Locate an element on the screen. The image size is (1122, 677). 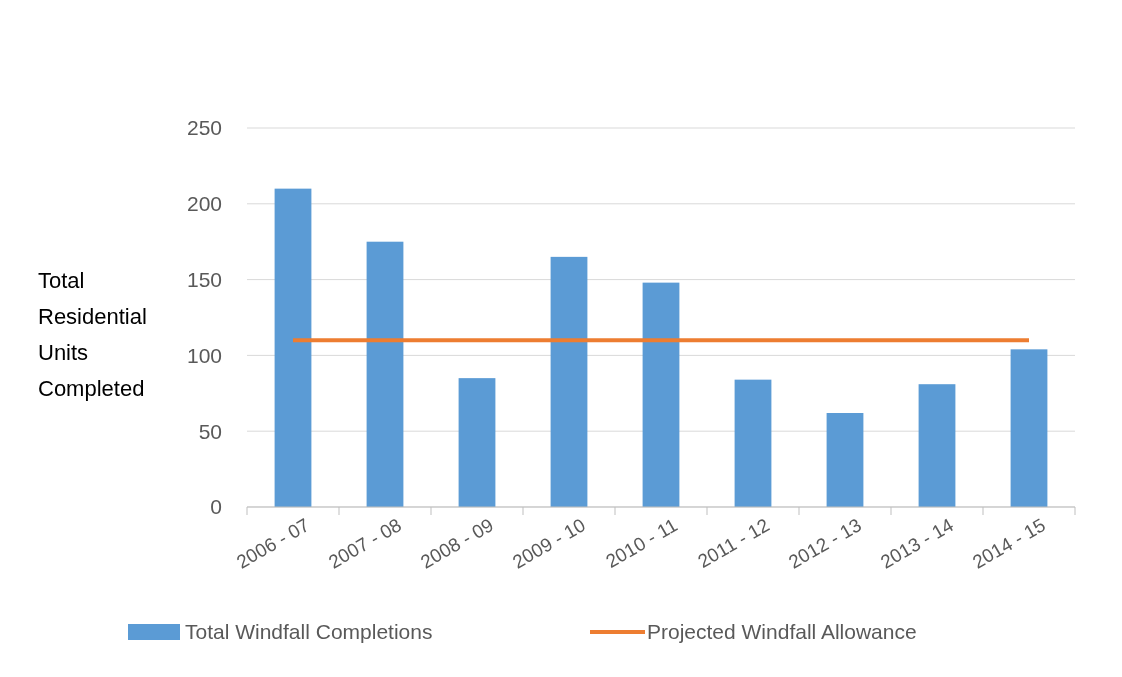
x-tick-label: 2014 - 15 is located at coordinates (1008, 543).